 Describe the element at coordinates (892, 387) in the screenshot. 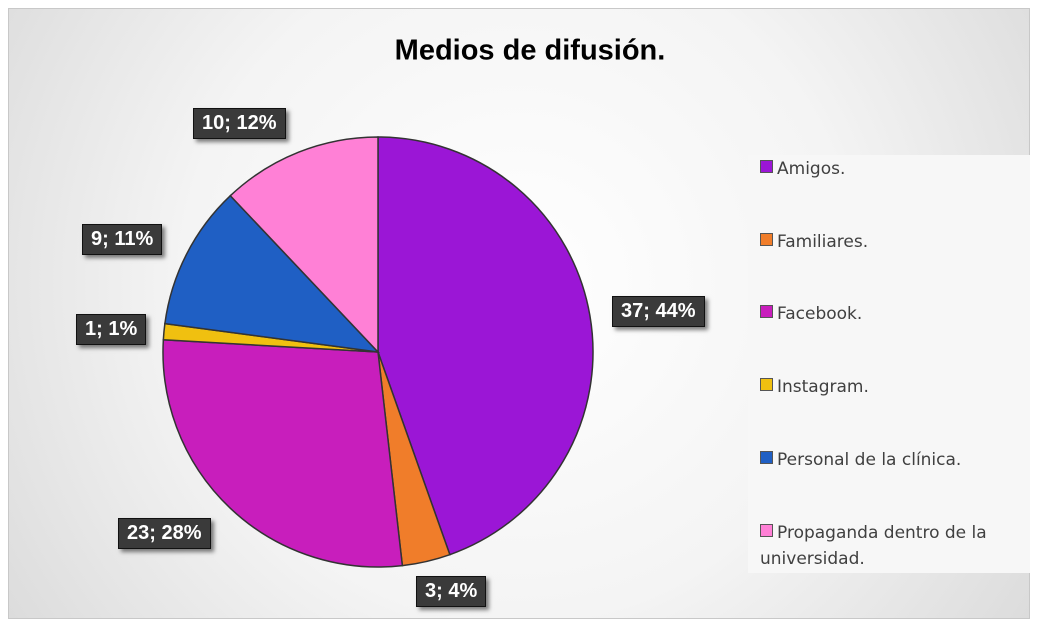

I see `legend-item: Instagram.` at that location.